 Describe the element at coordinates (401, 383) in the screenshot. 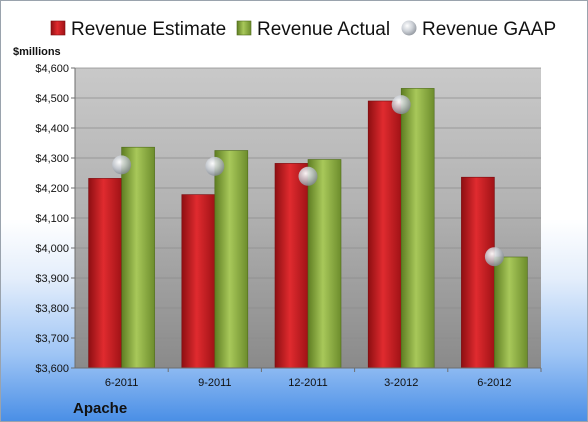

I see `x-tick-label: 3-2012` at that location.